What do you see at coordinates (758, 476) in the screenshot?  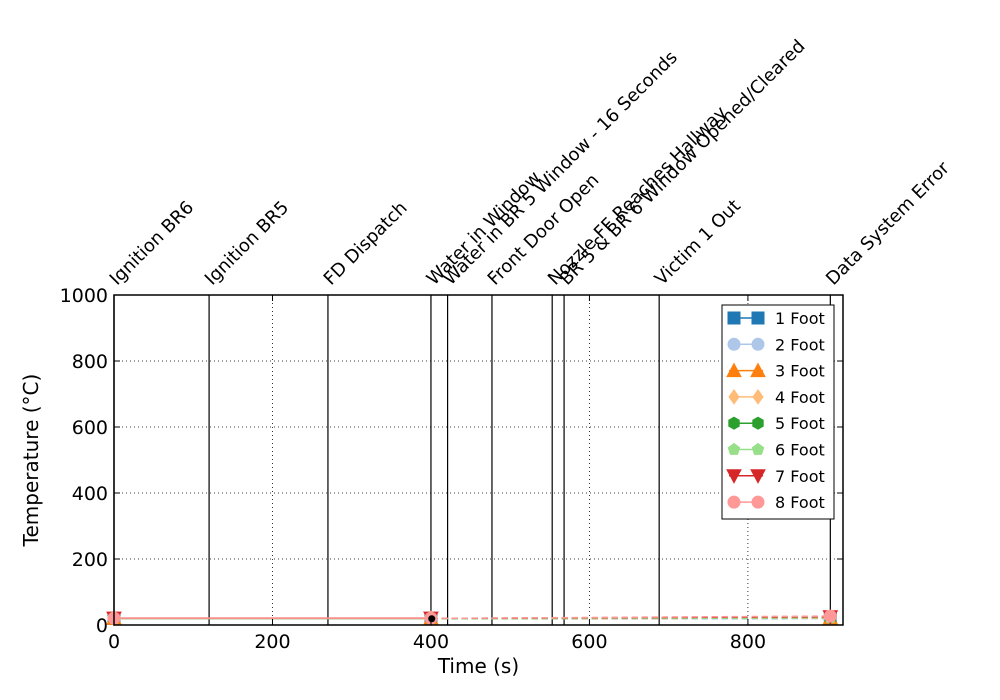 I see `legend-marker-7-b` at bounding box center [758, 476].